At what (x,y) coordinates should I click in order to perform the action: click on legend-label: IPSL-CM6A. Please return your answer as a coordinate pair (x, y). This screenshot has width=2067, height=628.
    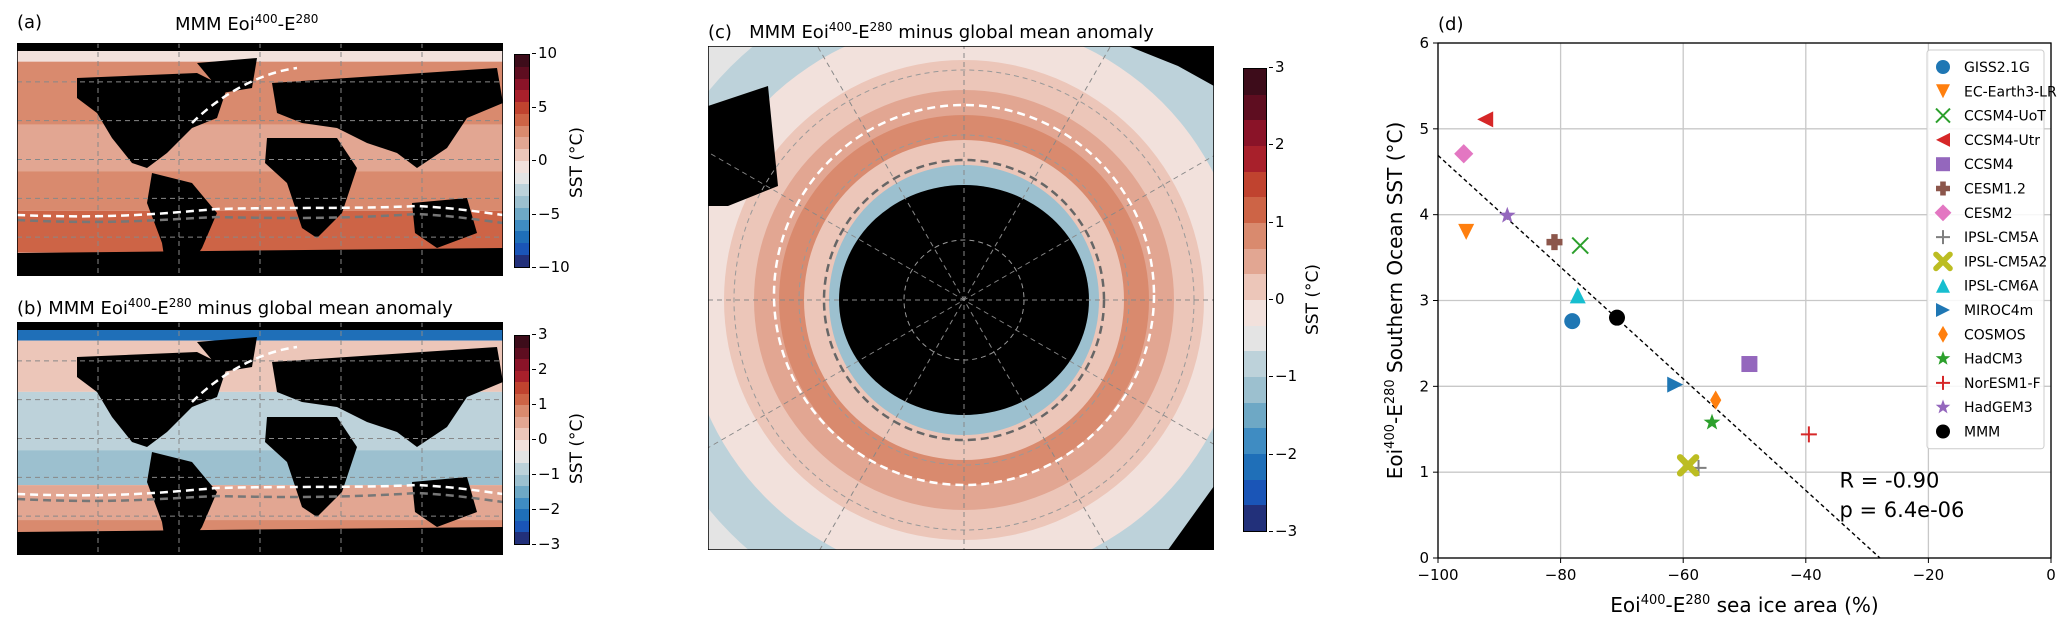
    Looking at the image, I should click on (2001, 287).